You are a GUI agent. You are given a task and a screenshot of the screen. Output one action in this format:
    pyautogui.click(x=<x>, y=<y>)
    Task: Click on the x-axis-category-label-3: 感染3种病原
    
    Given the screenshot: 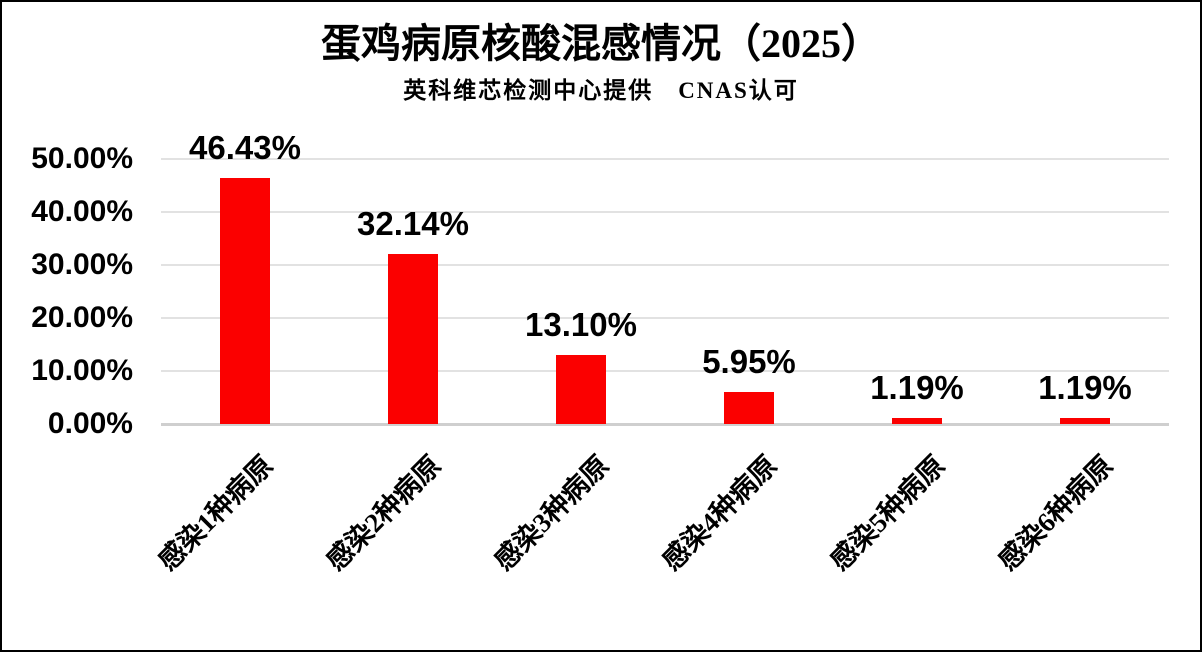 What is the action you would take?
    pyautogui.click(x=551, y=513)
    